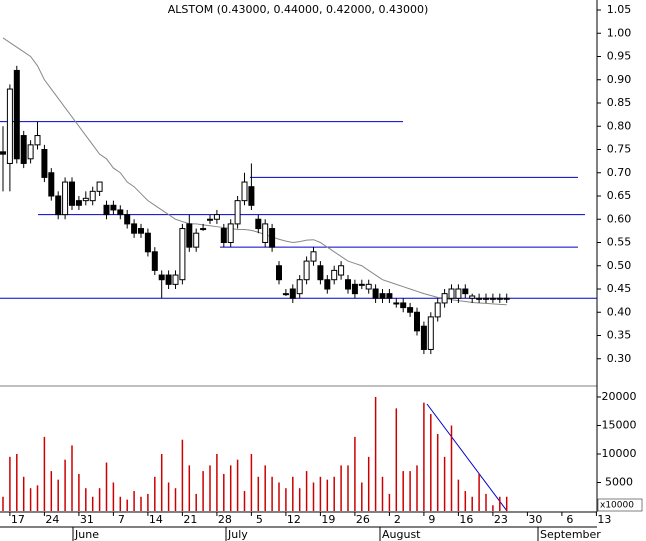 This screenshot has height=541, width=646. Describe the element at coordinates (397, 519) in the screenshot. I see `x-tick-label: 2` at that location.